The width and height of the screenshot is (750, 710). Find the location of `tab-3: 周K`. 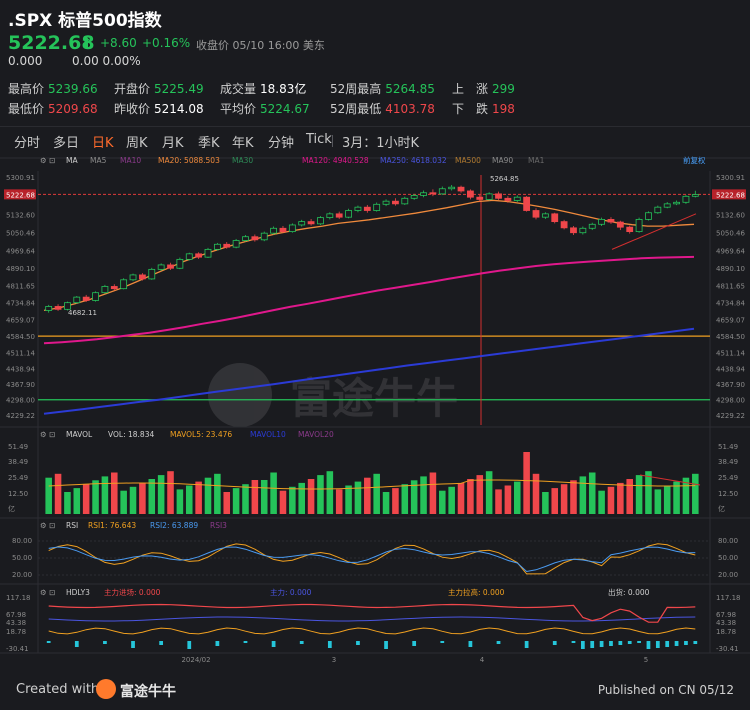

tab-3: 周K is located at coordinates (137, 143).